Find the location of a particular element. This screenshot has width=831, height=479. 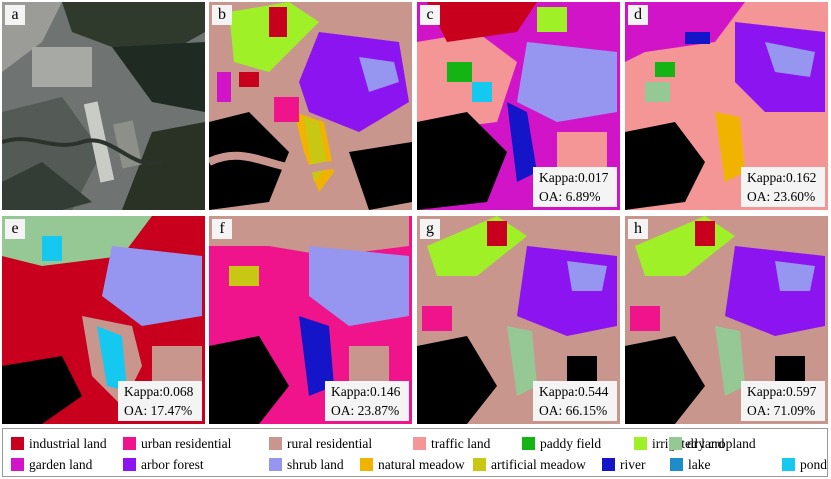

legend-label: shrub land is located at coordinates (315, 464).